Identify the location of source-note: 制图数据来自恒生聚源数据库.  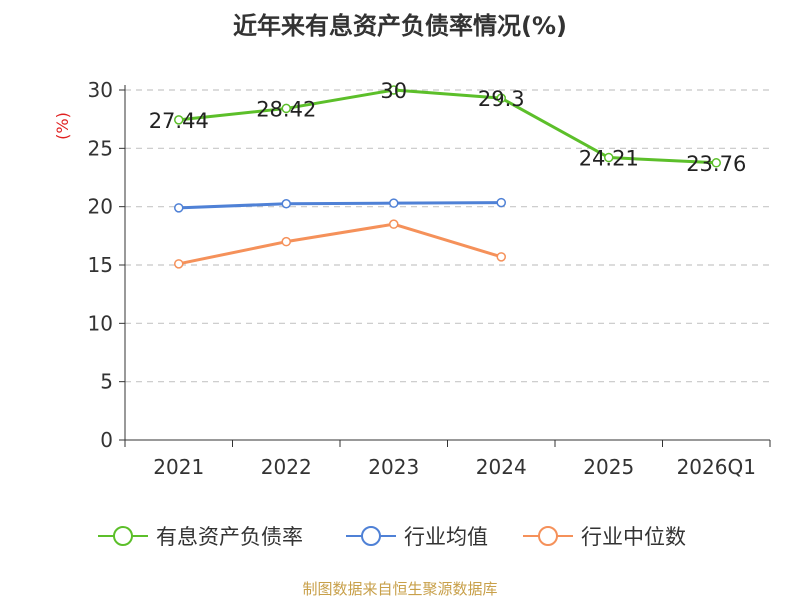
(400, 589).